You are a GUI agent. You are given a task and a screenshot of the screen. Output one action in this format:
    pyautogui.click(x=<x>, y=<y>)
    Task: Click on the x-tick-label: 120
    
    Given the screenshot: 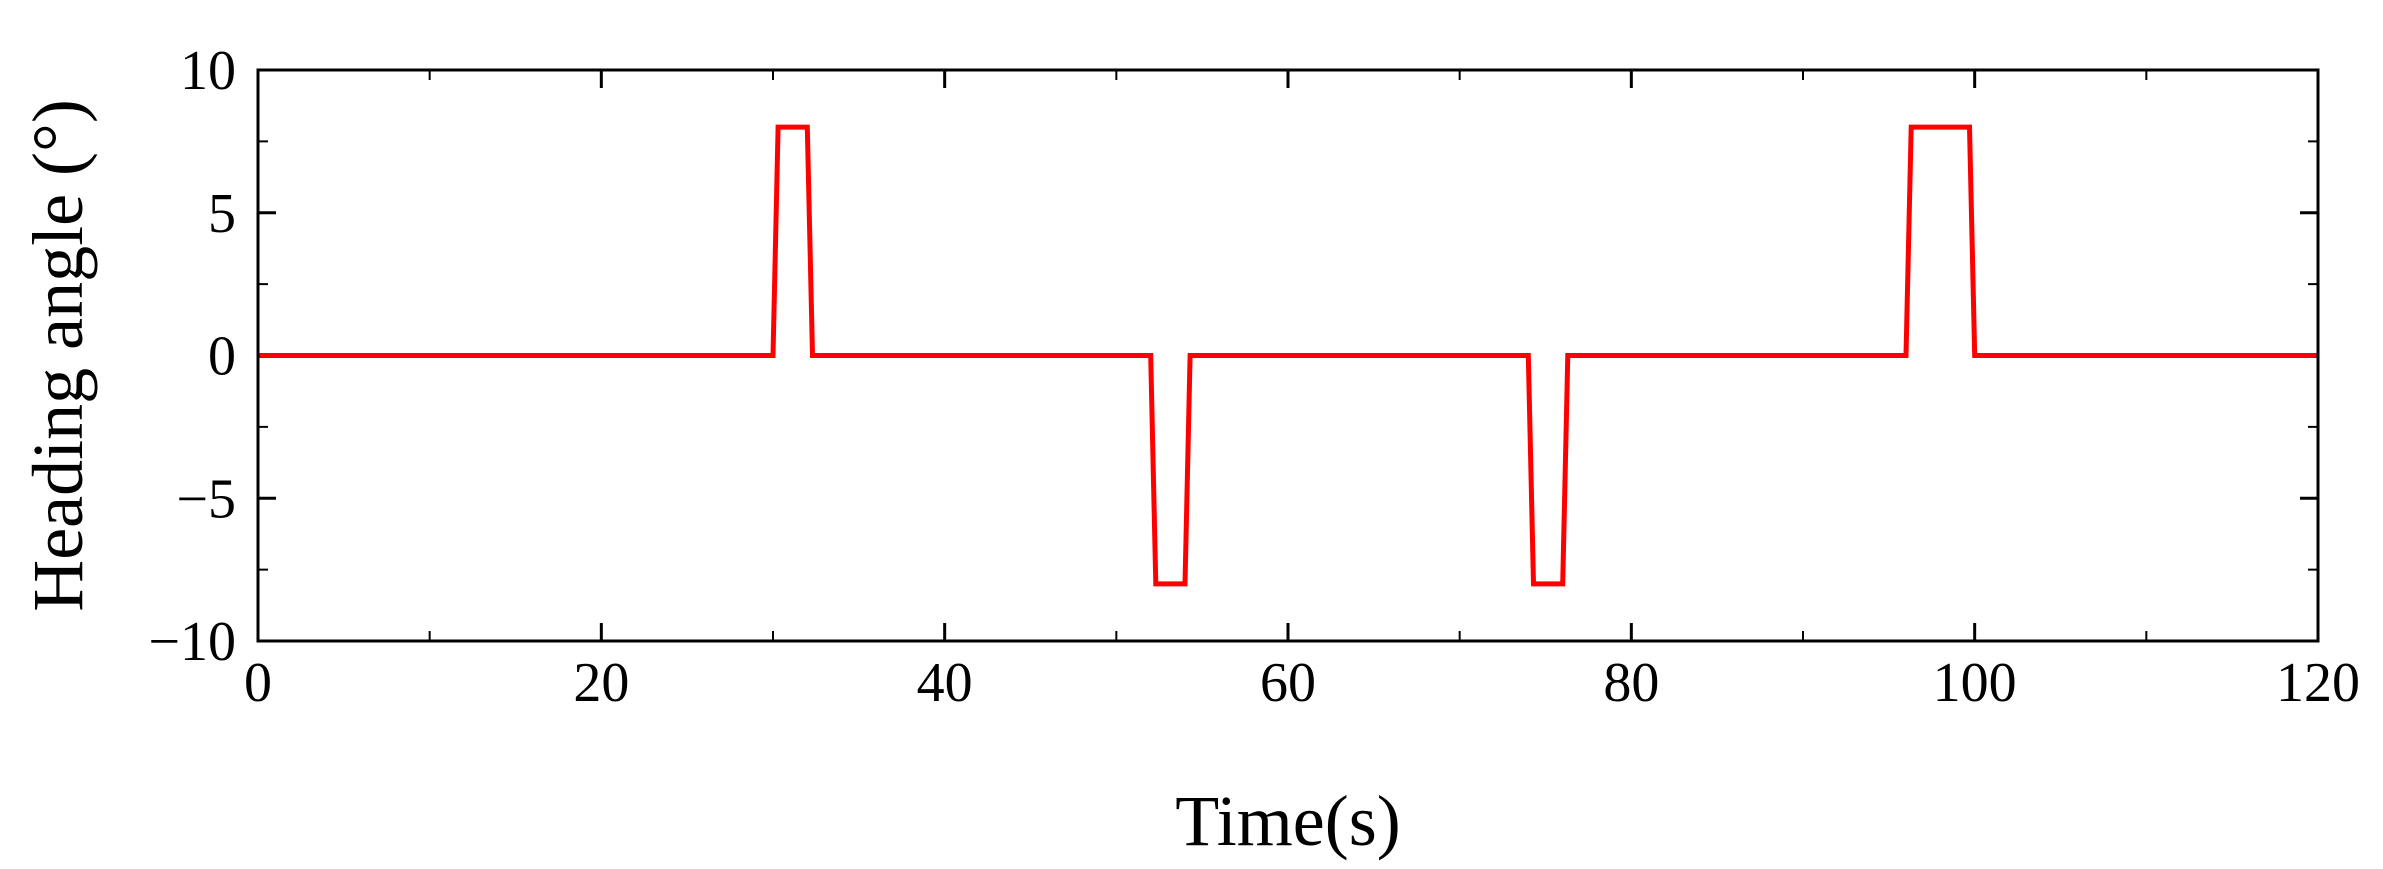 What is the action you would take?
    pyautogui.click(x=2318, y=683)
    